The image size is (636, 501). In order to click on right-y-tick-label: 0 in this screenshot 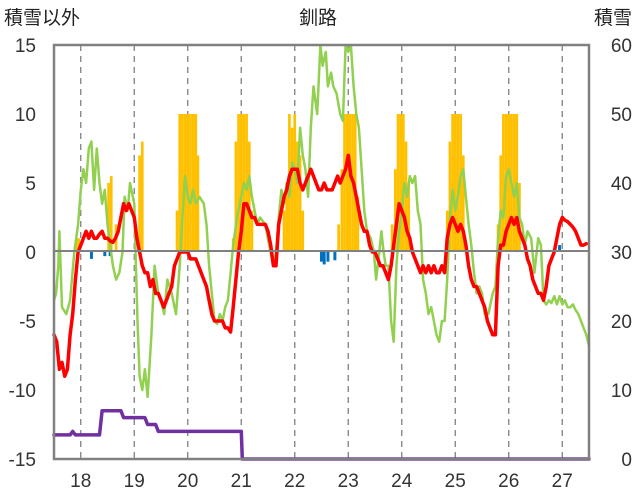, I will do `click(626, 460)`.